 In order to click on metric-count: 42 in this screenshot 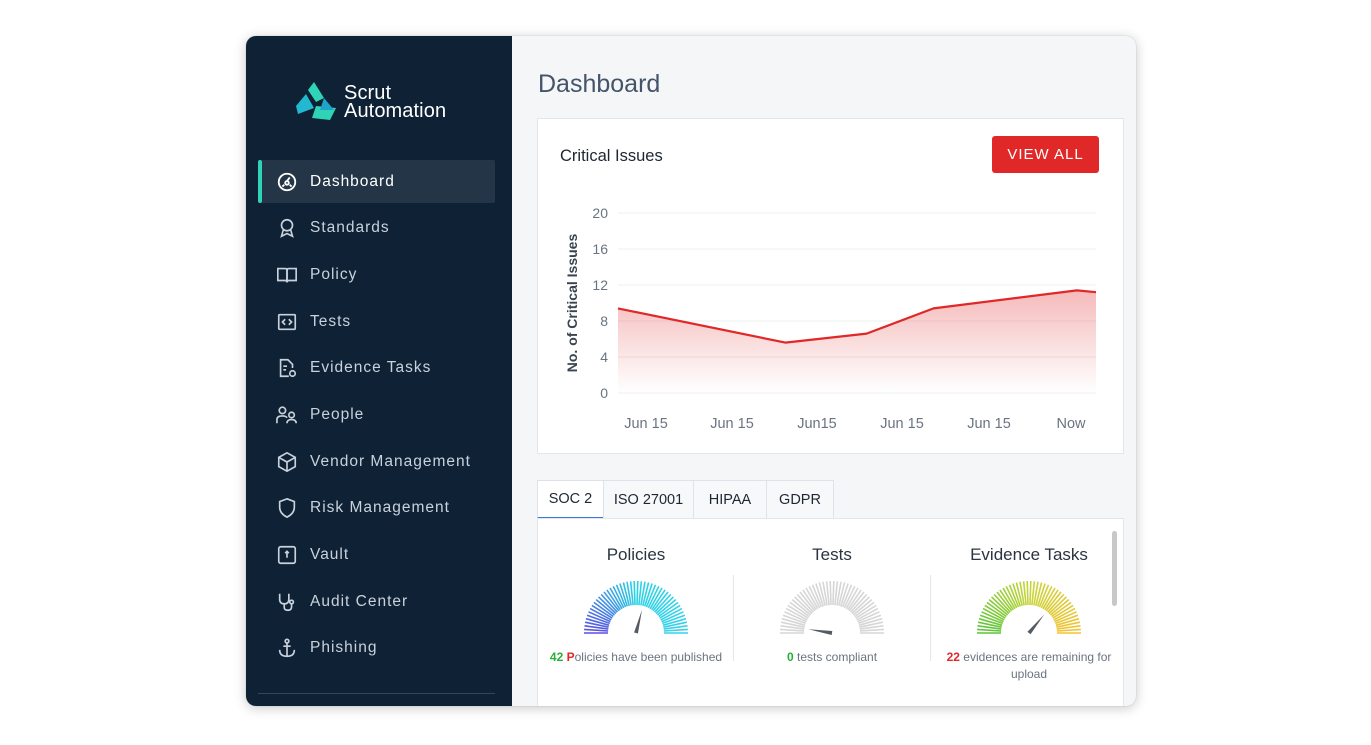, I will do `click(556, 657)`.